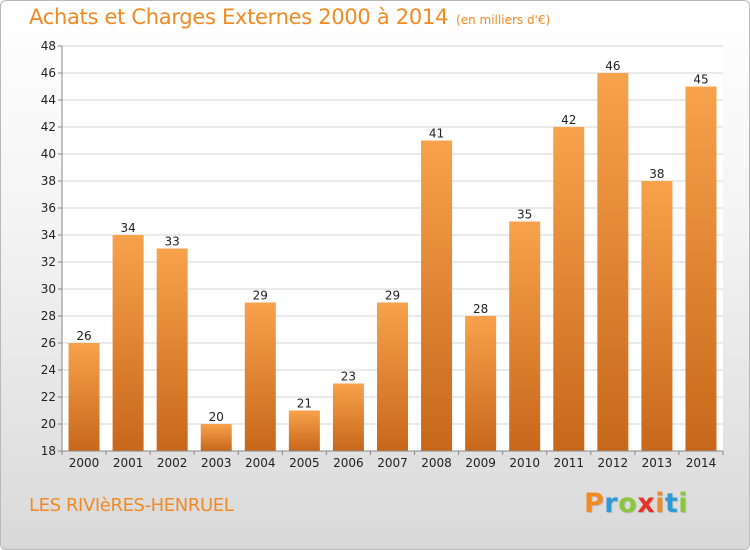 This screenshot has height=550, width=750. I want to click on bar-value-label: 41, so click(436, 134).